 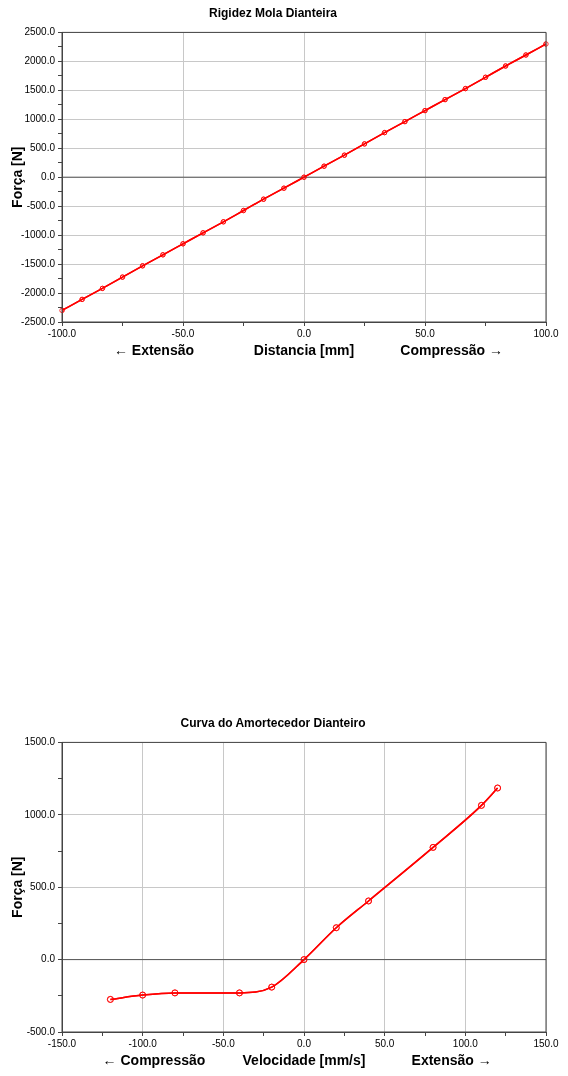 What do you see at coordinates (38, 263) in the screenshot?
I see `y-tick-label: -1500.0` at bounding box center [38, 263].